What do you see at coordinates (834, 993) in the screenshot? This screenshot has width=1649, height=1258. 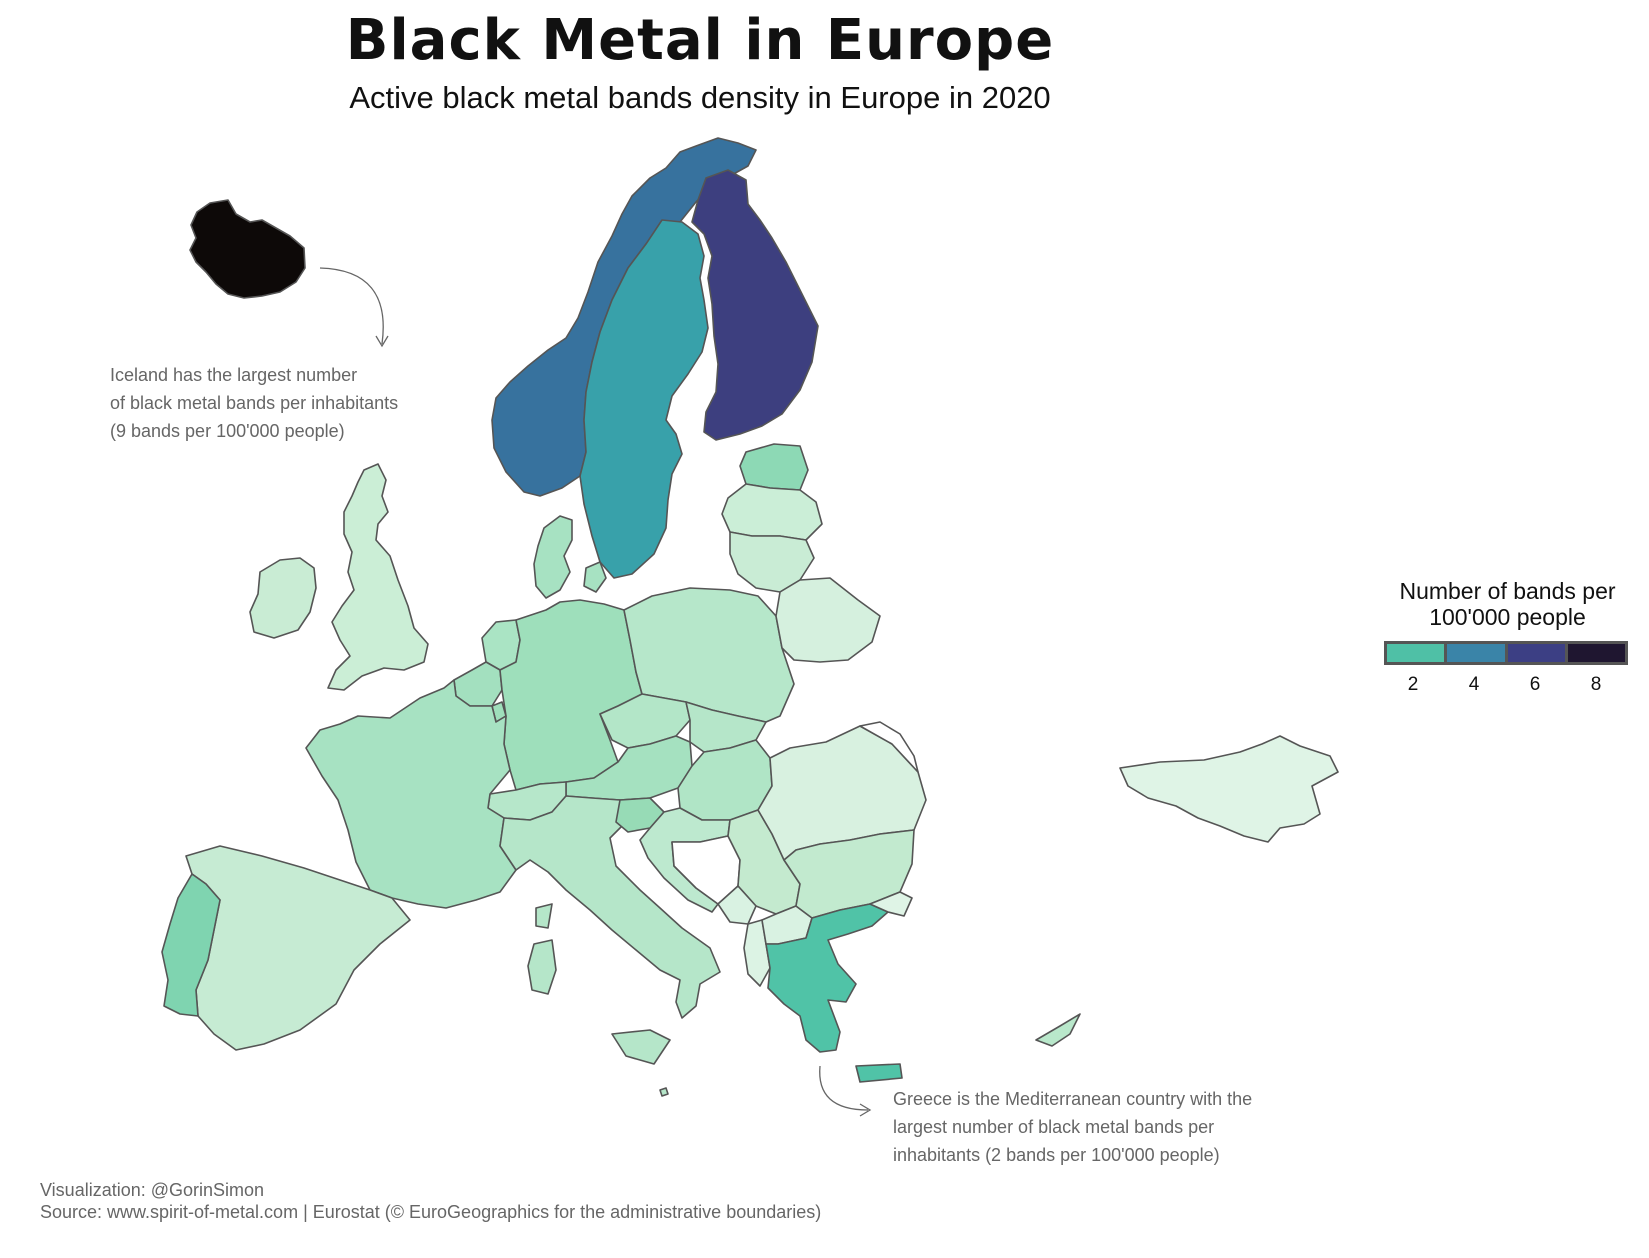 I see `country-greece` at bounding box center [834, 993].